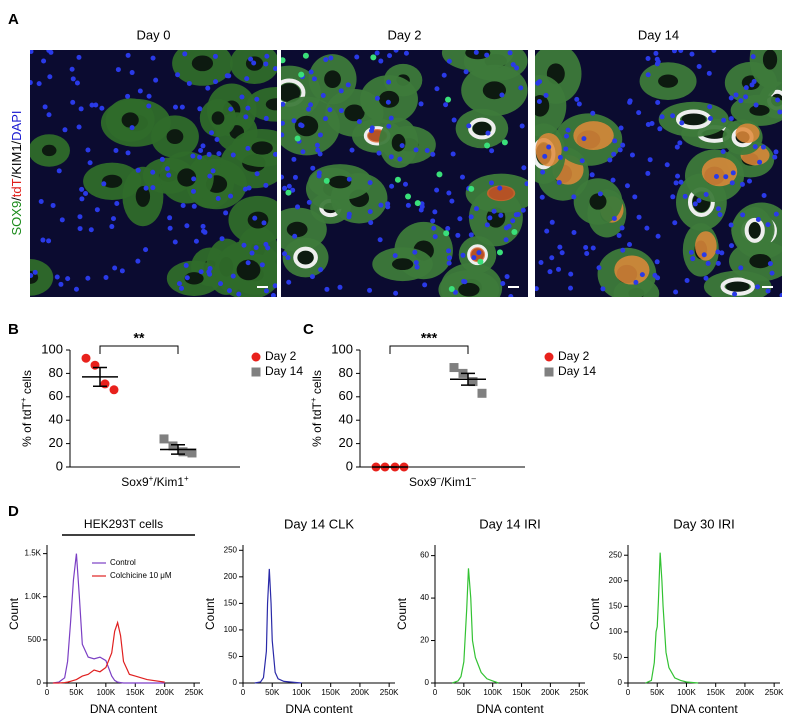  I want to click on tubule, so click(261, 104).